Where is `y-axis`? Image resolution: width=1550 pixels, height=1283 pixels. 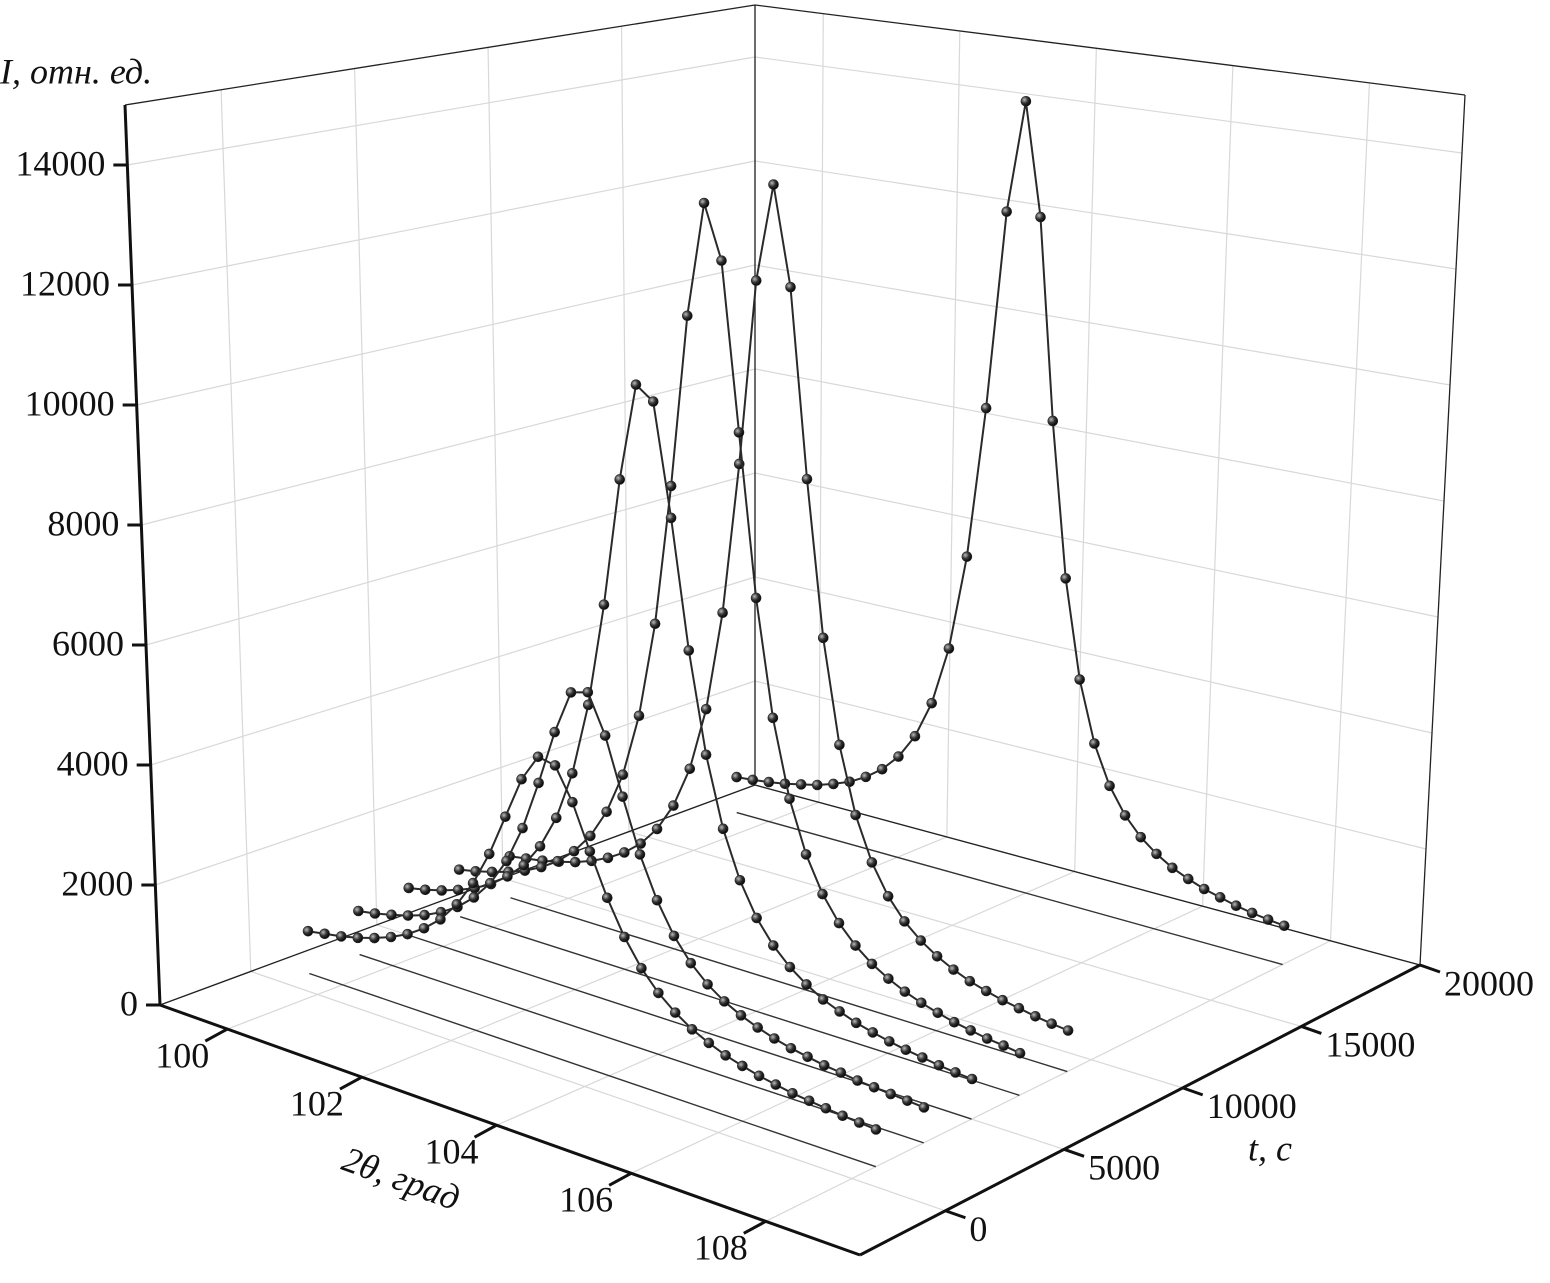
y-axis is located at coordinates (1140, 1110).